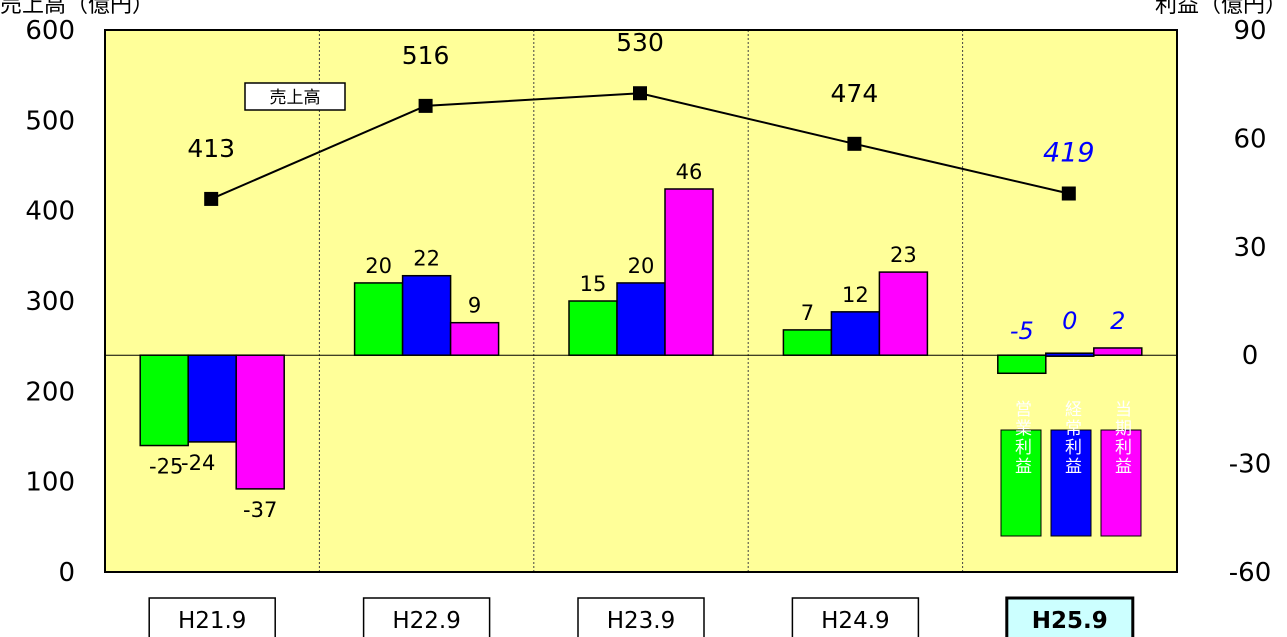 The image size is (1287, 637). What do you see at coordinates (593, 284) in the screenshot?
I see `bar-data-label: 15` at bounding box center [593, 284].